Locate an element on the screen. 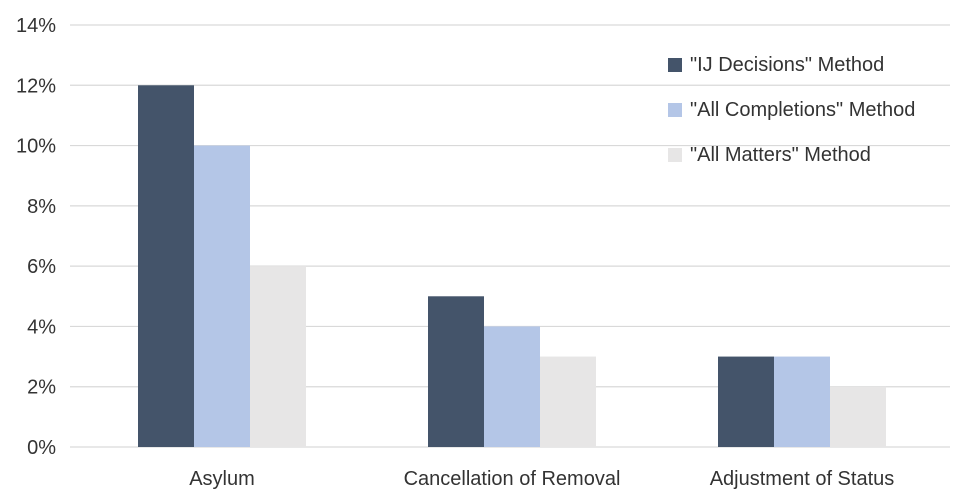 The image size is (957, 490). y-tick-label: 6% is located at coordinates (41, 267).